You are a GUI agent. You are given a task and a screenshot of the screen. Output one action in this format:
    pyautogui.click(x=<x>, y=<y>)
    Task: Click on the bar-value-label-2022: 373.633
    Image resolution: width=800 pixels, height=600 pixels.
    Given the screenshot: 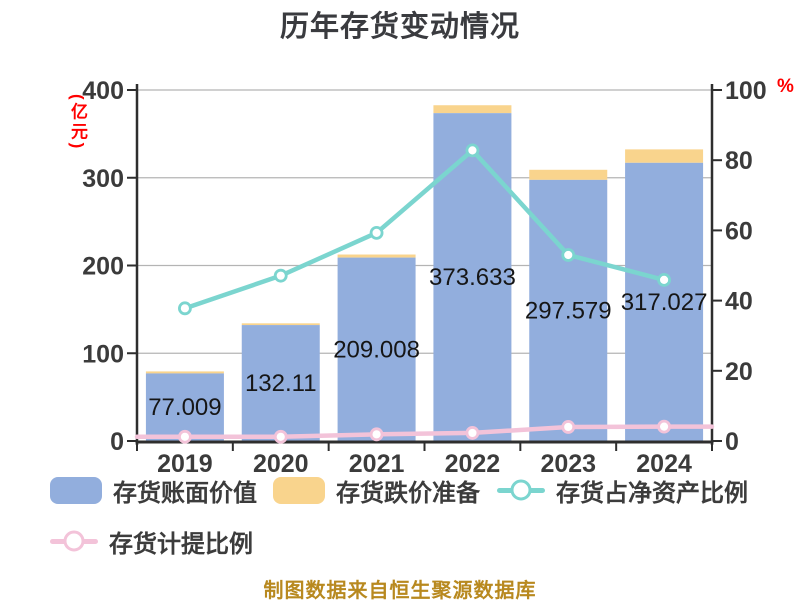 What is the action you would take?
    pyautogui.click(x=472, y=277)
    